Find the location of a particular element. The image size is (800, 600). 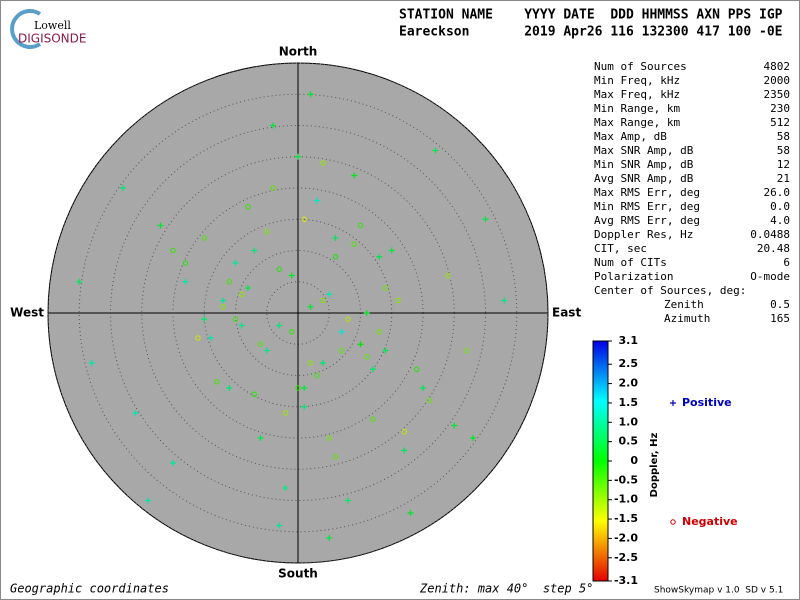

stat-label: Max Amp, dB is located at coordinates (630, 136).